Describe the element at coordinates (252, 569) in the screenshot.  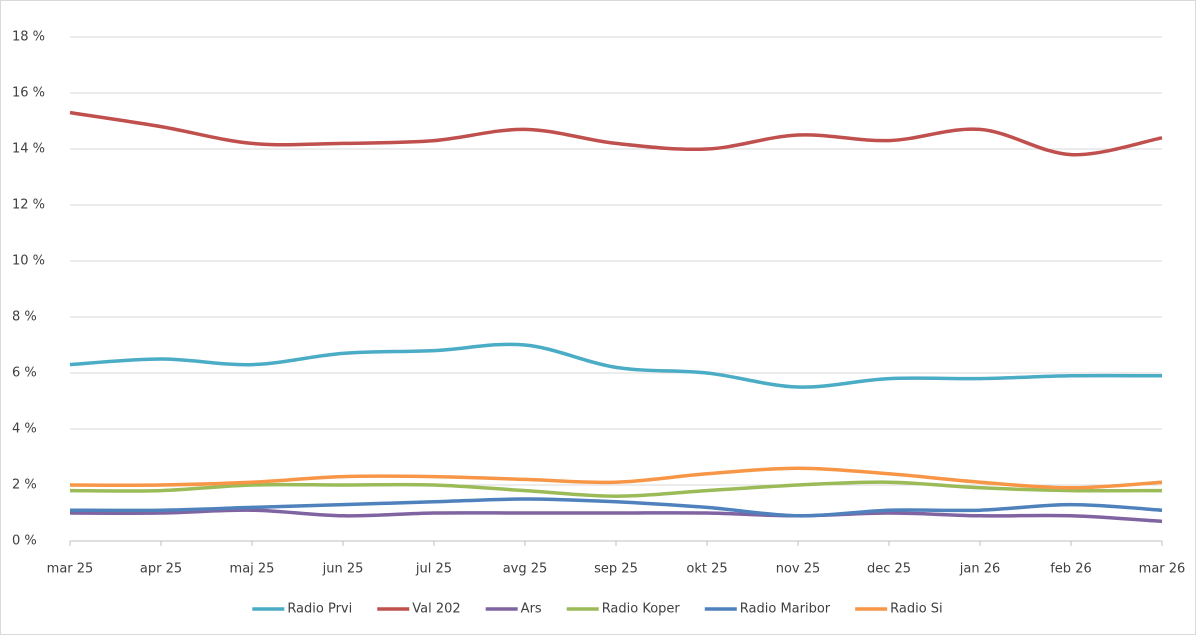
I see `x-tick-label: maj 25` at that location.